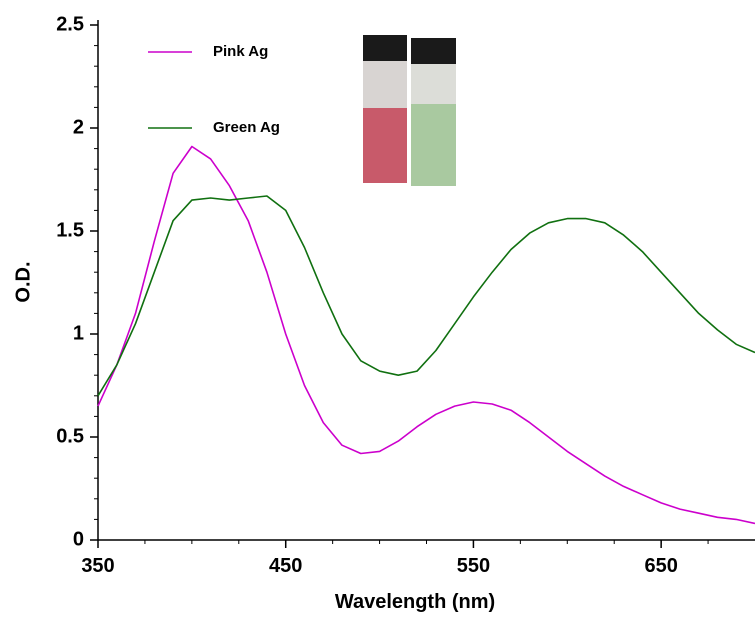  Describe the element at coordinates (78, 539) in the screenshot. I see `y-tick-label: 0` at that location.